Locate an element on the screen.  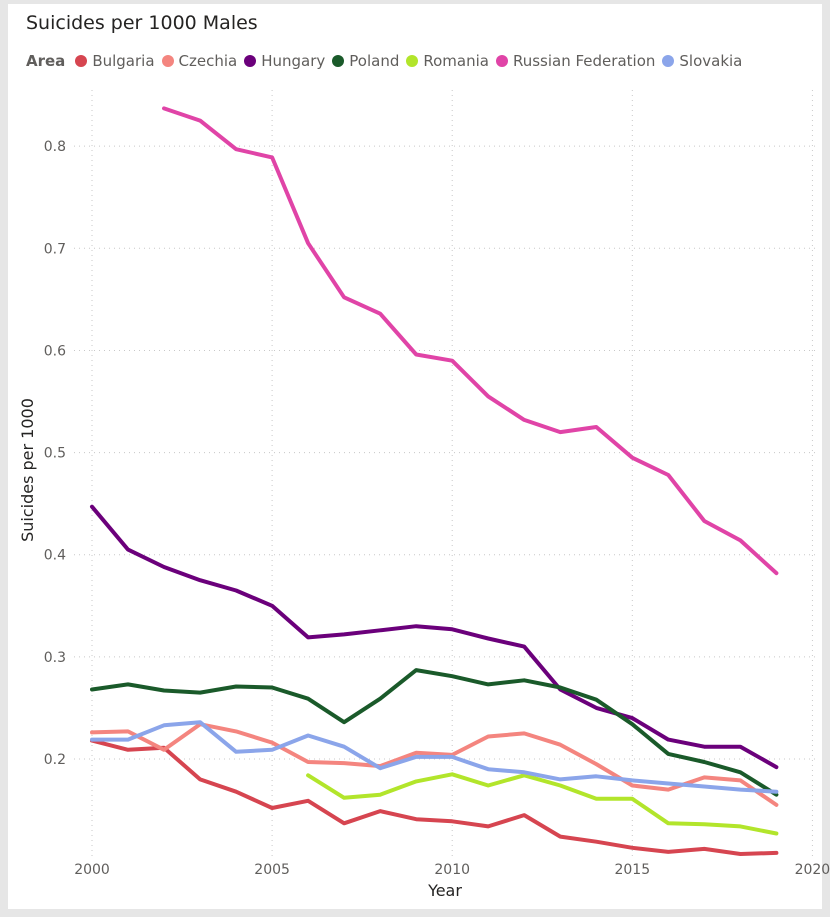
y-axis-ticks: 0.2 0.3 0.4 0.5 0.6 0.7 0.8 is located at coordinates (55, 453).